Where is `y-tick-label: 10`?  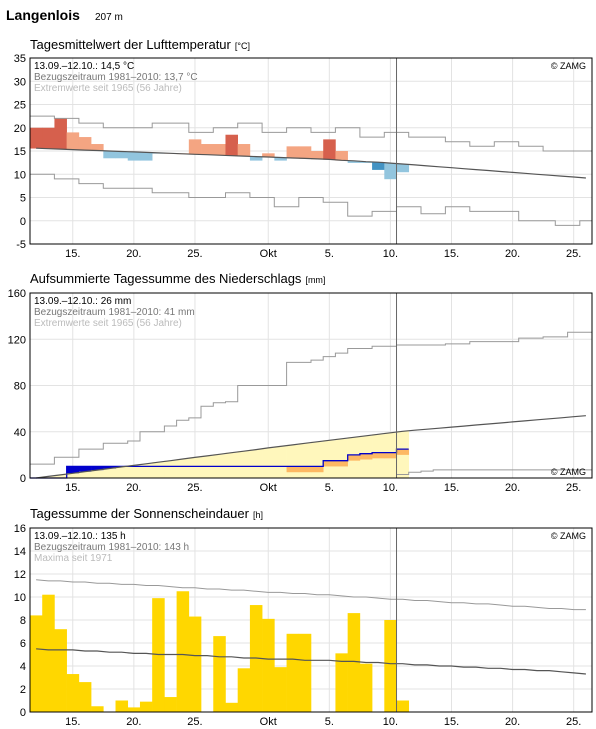
y-tick-label: 10 is located at coordinates (20, 598).